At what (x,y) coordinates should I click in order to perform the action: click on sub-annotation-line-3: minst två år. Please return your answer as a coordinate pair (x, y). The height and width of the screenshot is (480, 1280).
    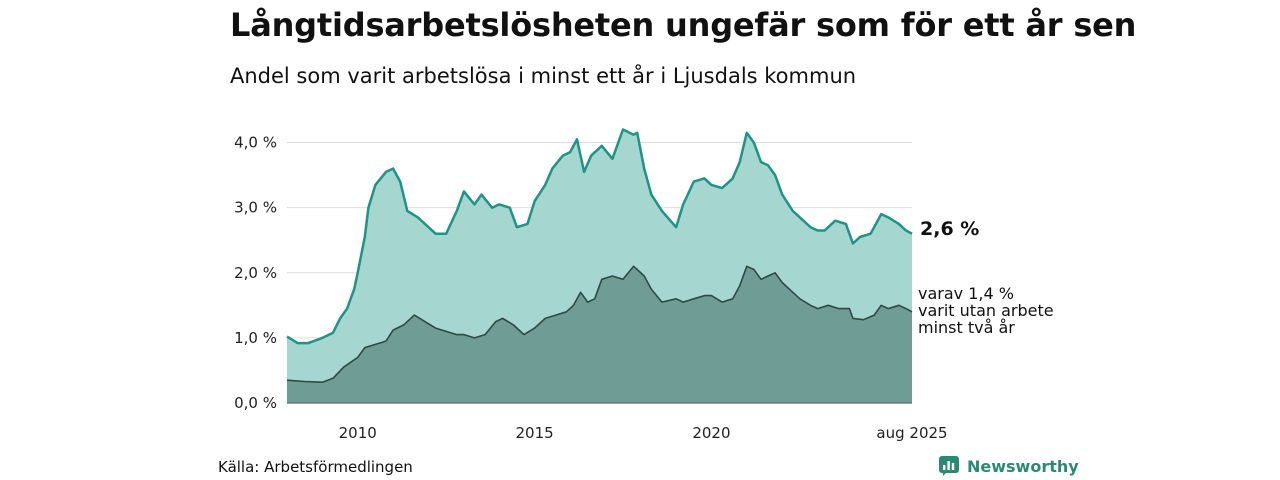
    Looking at the image, I should click on (966, 327).